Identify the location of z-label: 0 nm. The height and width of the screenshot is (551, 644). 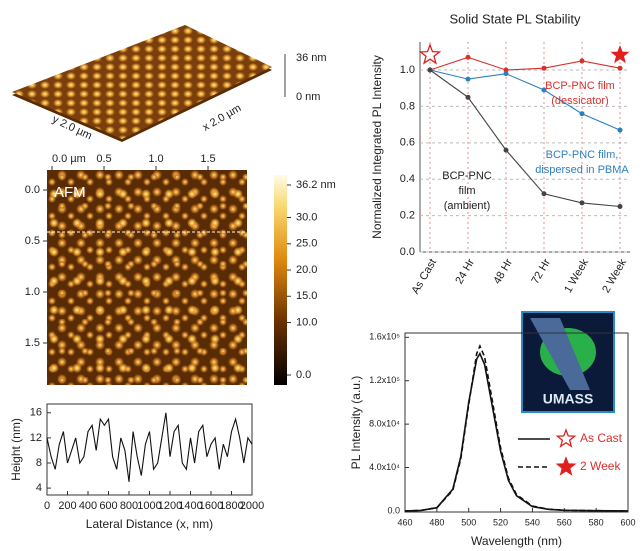
(308, 97).